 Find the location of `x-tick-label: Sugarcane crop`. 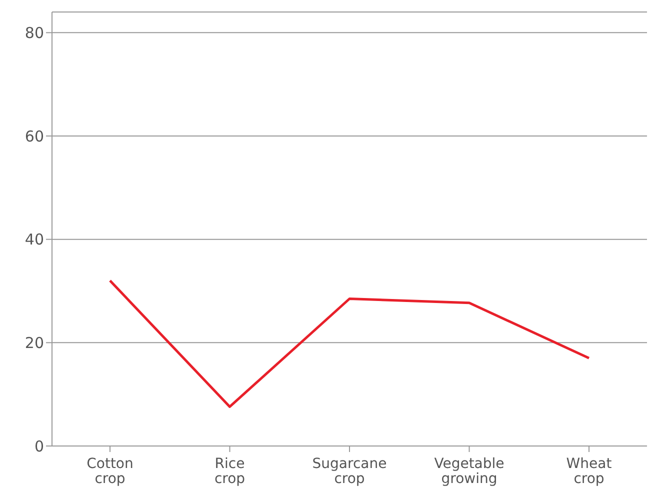

x-tick-label: Sugarcane crop is located at coordinates (349, 471).